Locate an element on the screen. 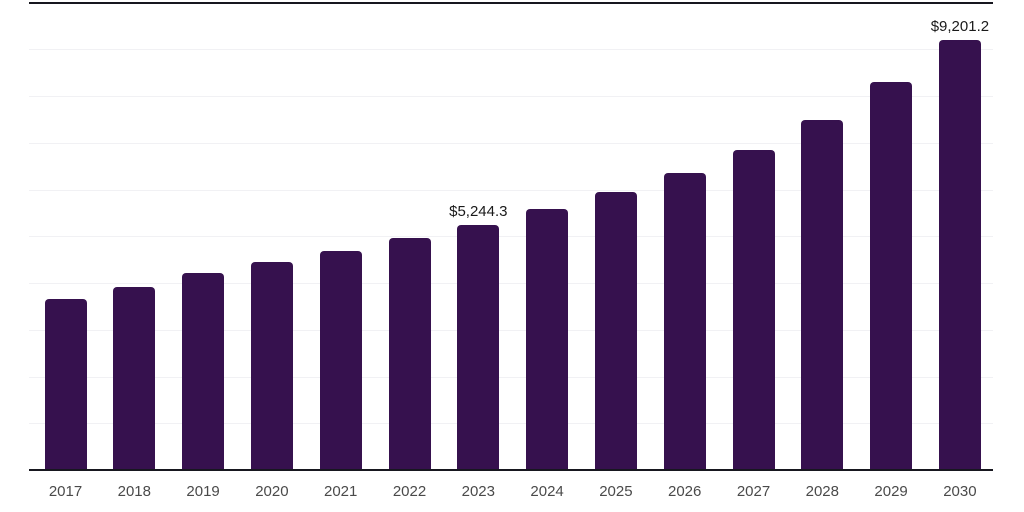 Image resolution: width=1024 pixels, height=512 pixels. bar-2018 is located at coordinates (134, 378).